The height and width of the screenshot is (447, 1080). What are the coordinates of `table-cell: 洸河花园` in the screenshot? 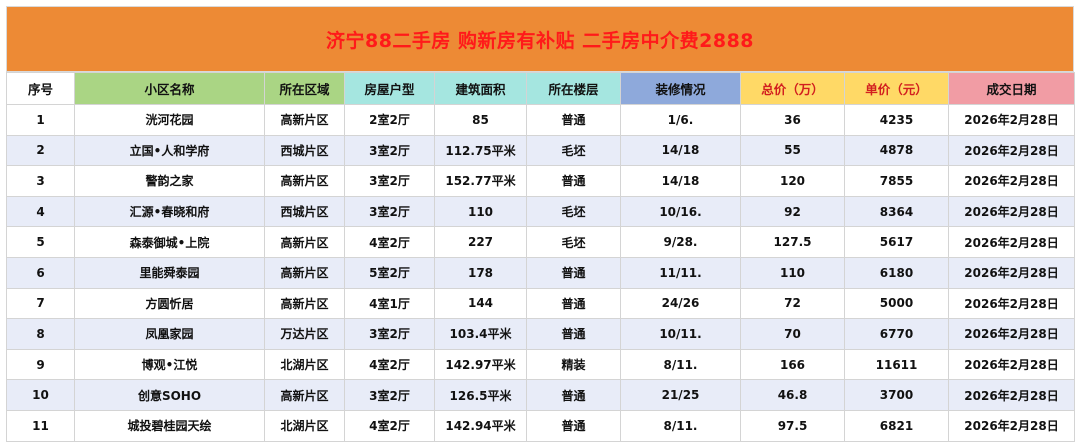 It's located at (169, 120).